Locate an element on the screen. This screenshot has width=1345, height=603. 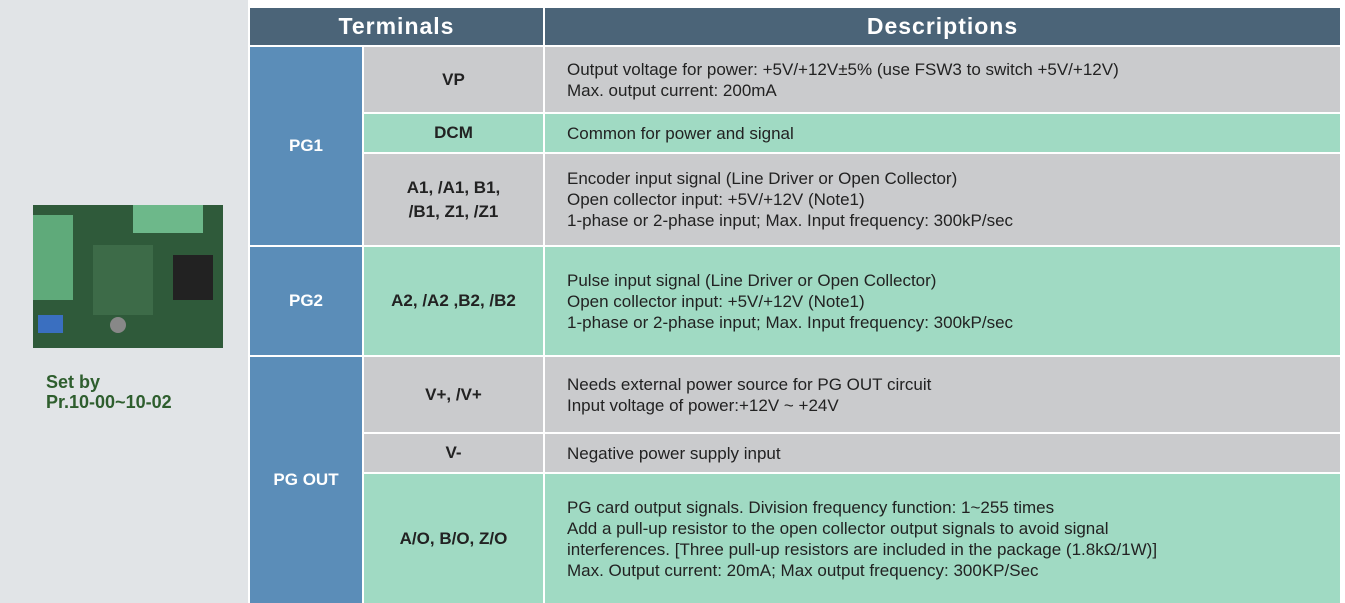
terminal-cell: V+, /V+ is located at coordinates (453, 394).